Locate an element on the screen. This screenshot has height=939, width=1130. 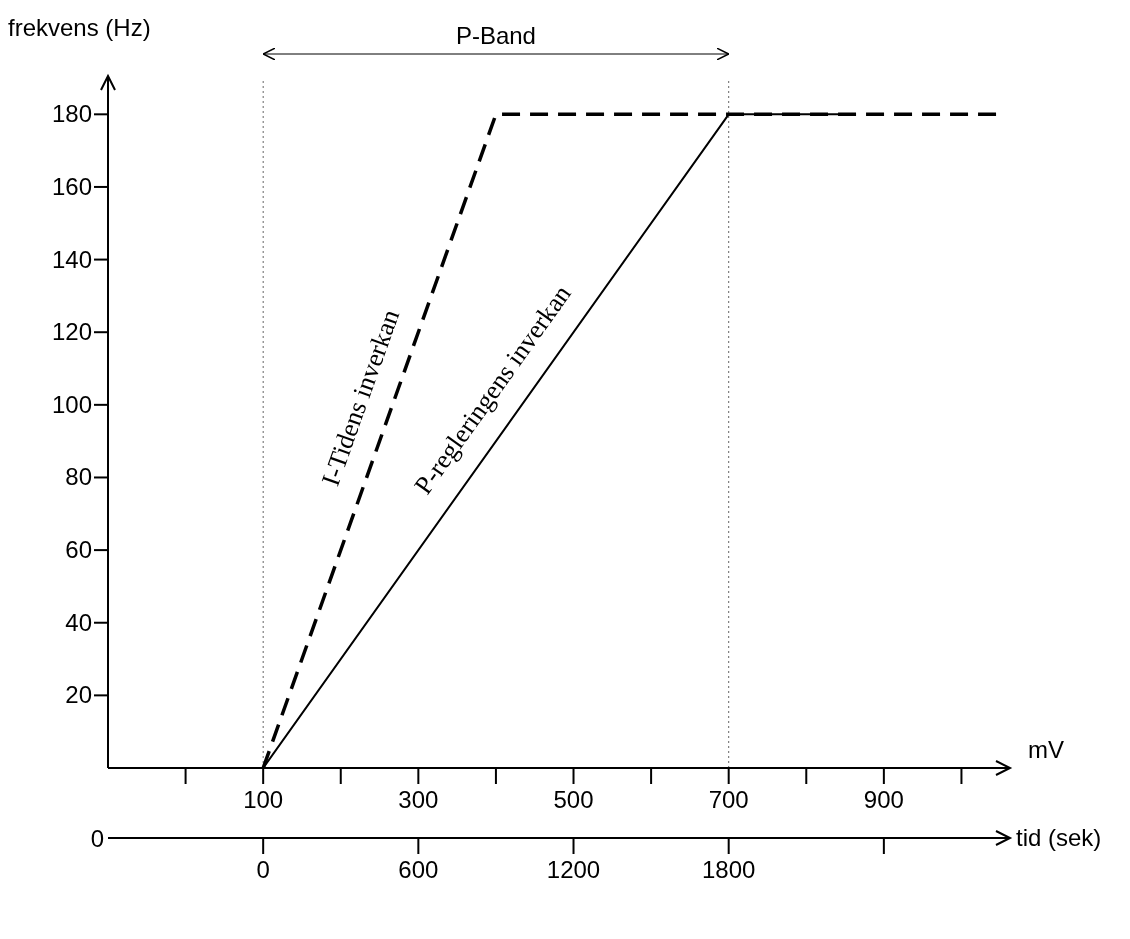
y-tick-label: 80 is located at coordinates (78, 477).